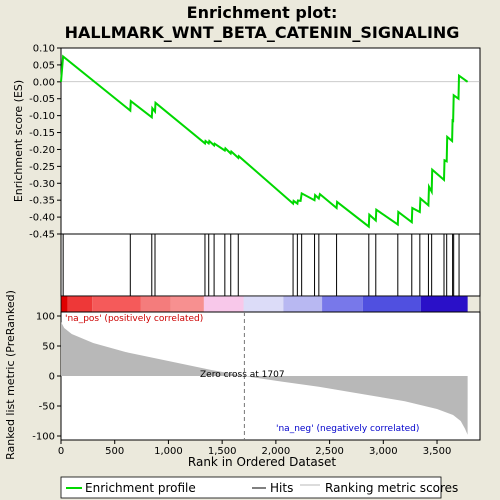 Image resolution: width=500 pixels, height=500 pixels. What do you see at coordinates (281, 488) in the screenshot?
I see `legend-label-hits: Hits` at bounding box center [281, 488].